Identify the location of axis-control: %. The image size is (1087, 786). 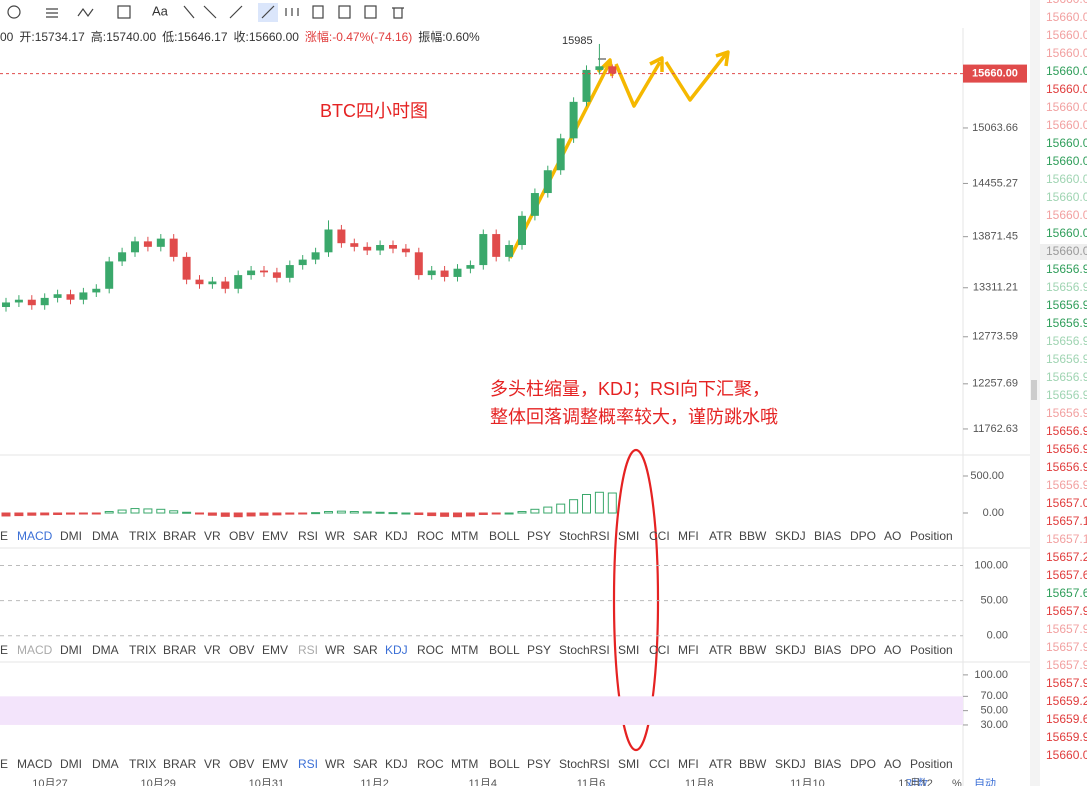
(957, 782).